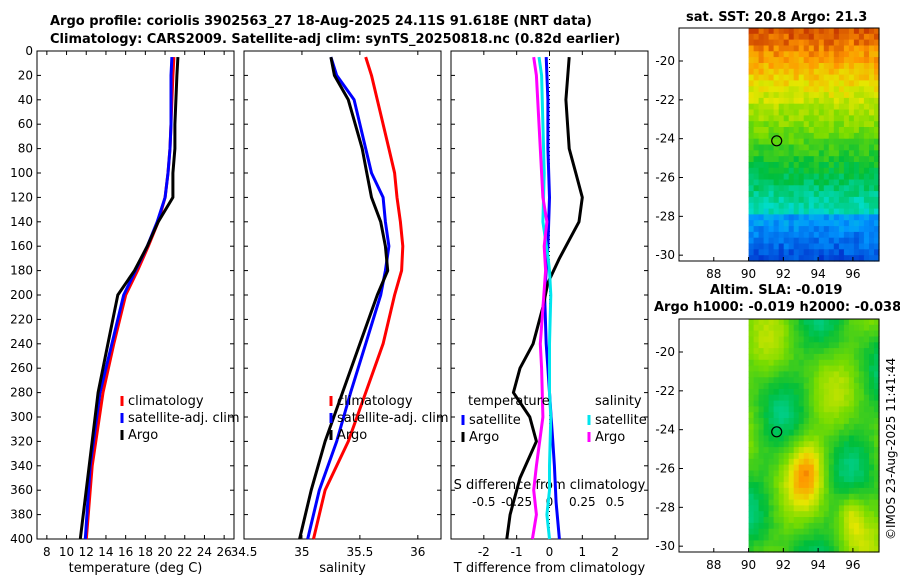 Image resolution: width=900 pixels, height=580 pixels. I want to click on x-tick-label: 10, so click(66, 552).